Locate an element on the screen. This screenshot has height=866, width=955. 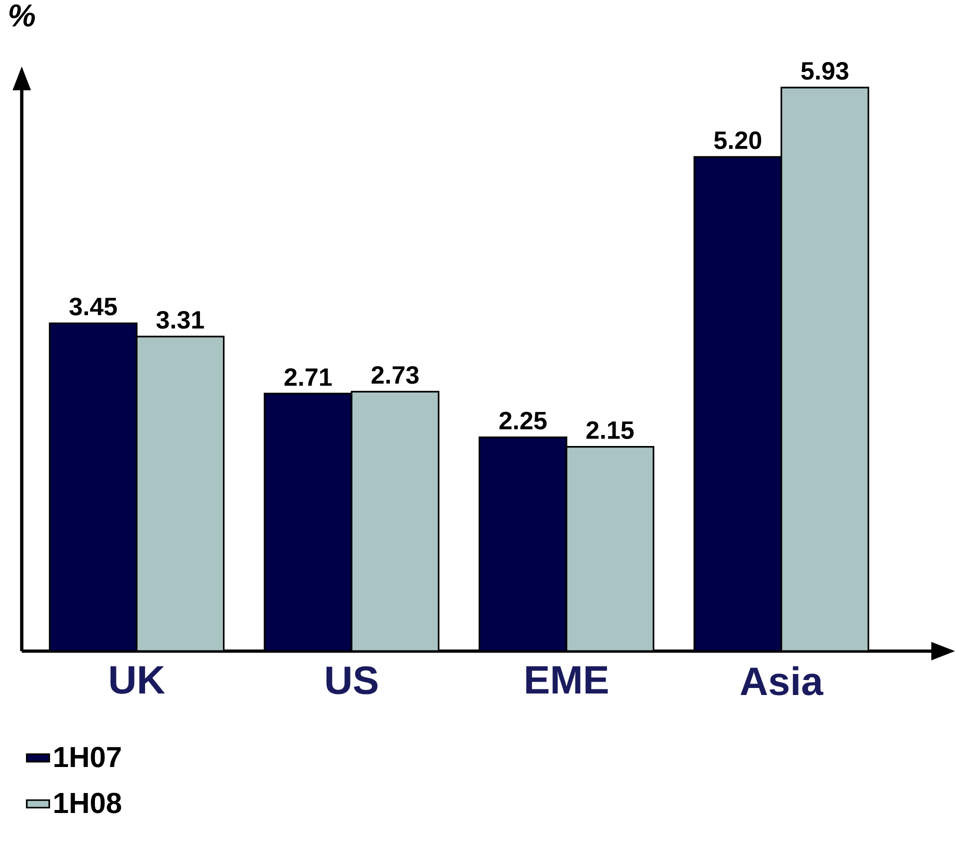
legend-label: 1H08 is located at coordinates (88, 803).